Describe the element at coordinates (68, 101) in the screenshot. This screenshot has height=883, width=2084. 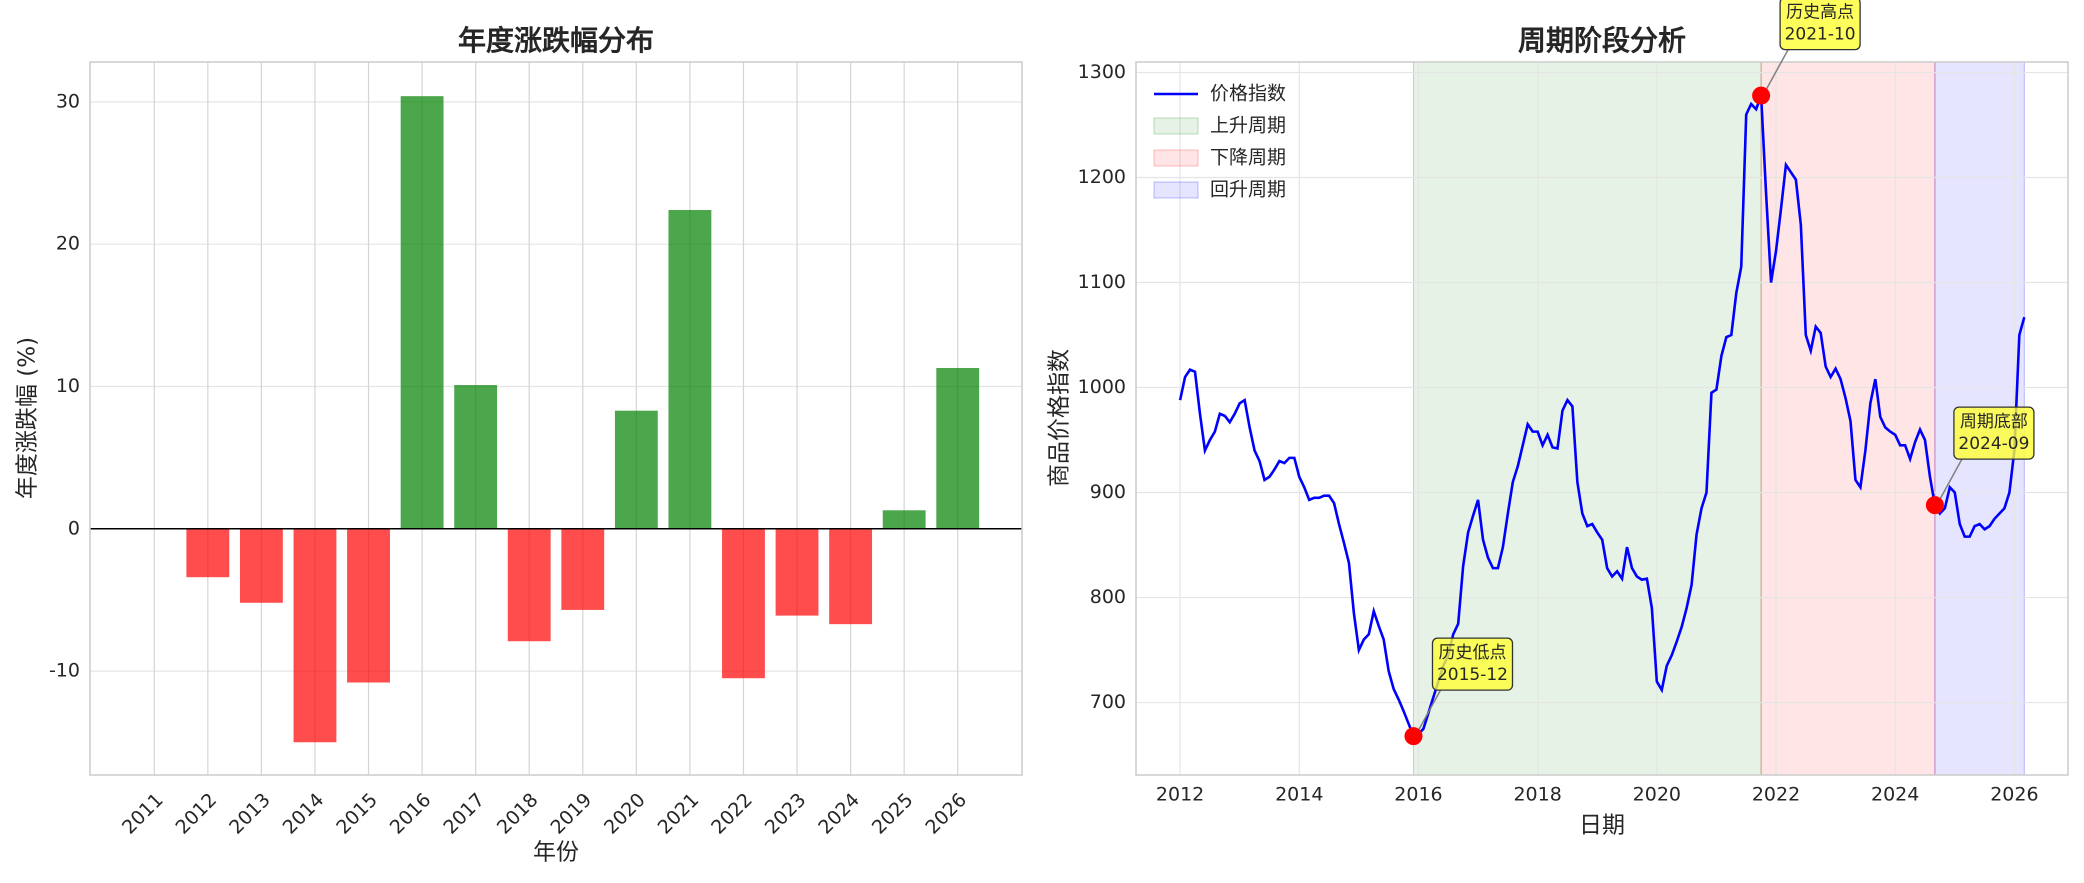
I see `y-tick-label: 30` at that location.